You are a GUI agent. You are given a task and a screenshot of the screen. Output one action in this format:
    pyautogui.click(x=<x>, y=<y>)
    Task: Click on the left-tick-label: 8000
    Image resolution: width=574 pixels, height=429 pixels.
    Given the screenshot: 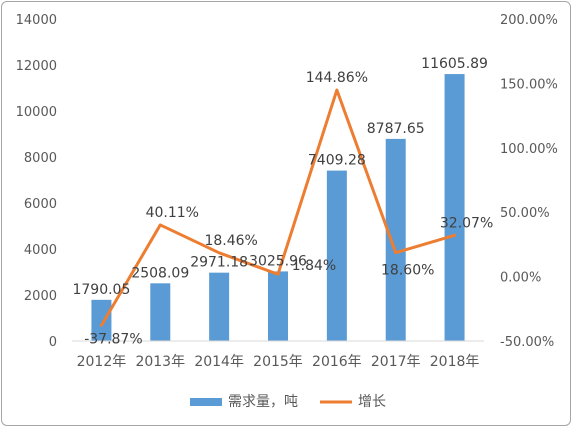 What is the action you would take?
    pyautogui.click(x=40, y=158)
    